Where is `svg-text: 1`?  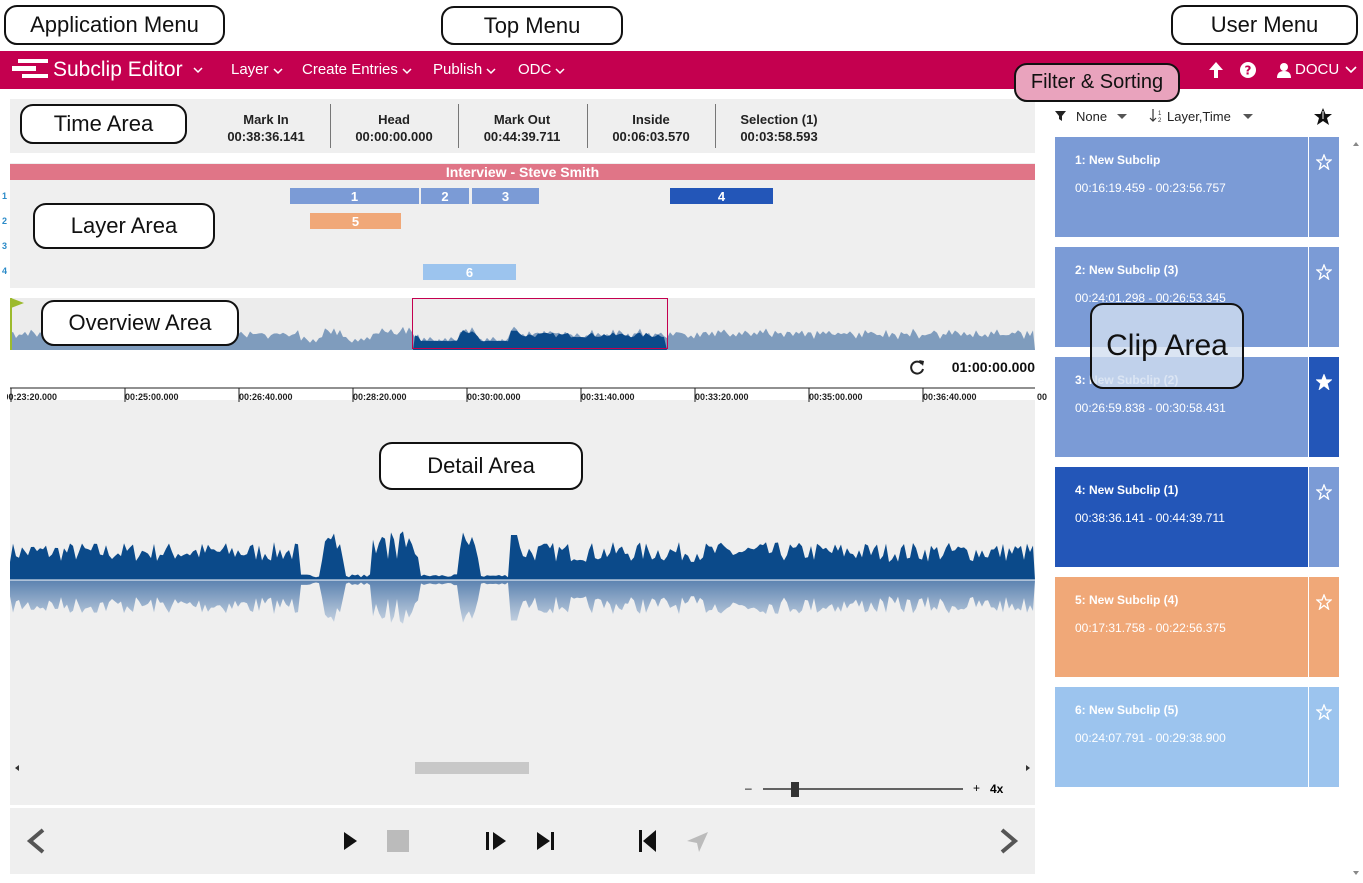
svg-text: 1 is located at coordinates (1160, 114).